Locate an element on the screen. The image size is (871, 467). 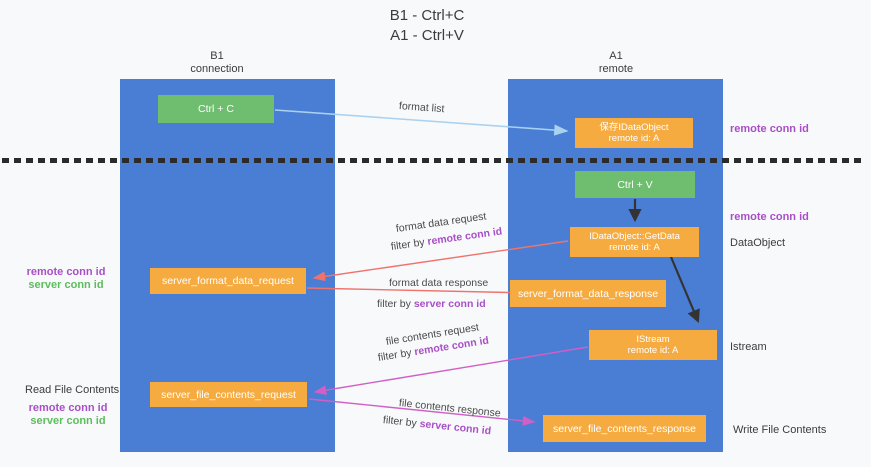
label-filter-prefix-2: filter by is located at coordinates (394, 304).